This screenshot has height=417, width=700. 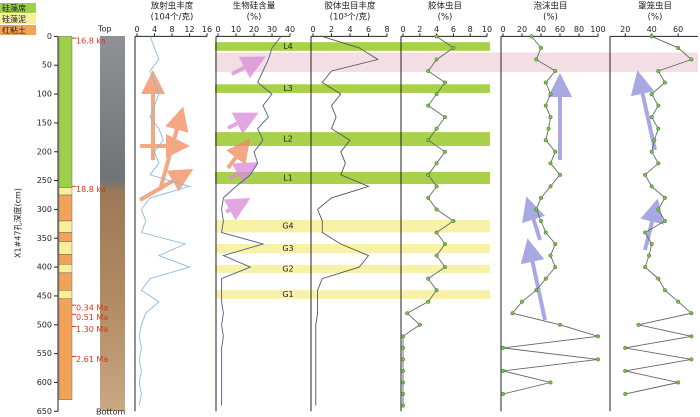 What do you see at coordinates (44, 180) in the screenshot?
I see `y-tick-label: 250` at bounding box center [44, 180].